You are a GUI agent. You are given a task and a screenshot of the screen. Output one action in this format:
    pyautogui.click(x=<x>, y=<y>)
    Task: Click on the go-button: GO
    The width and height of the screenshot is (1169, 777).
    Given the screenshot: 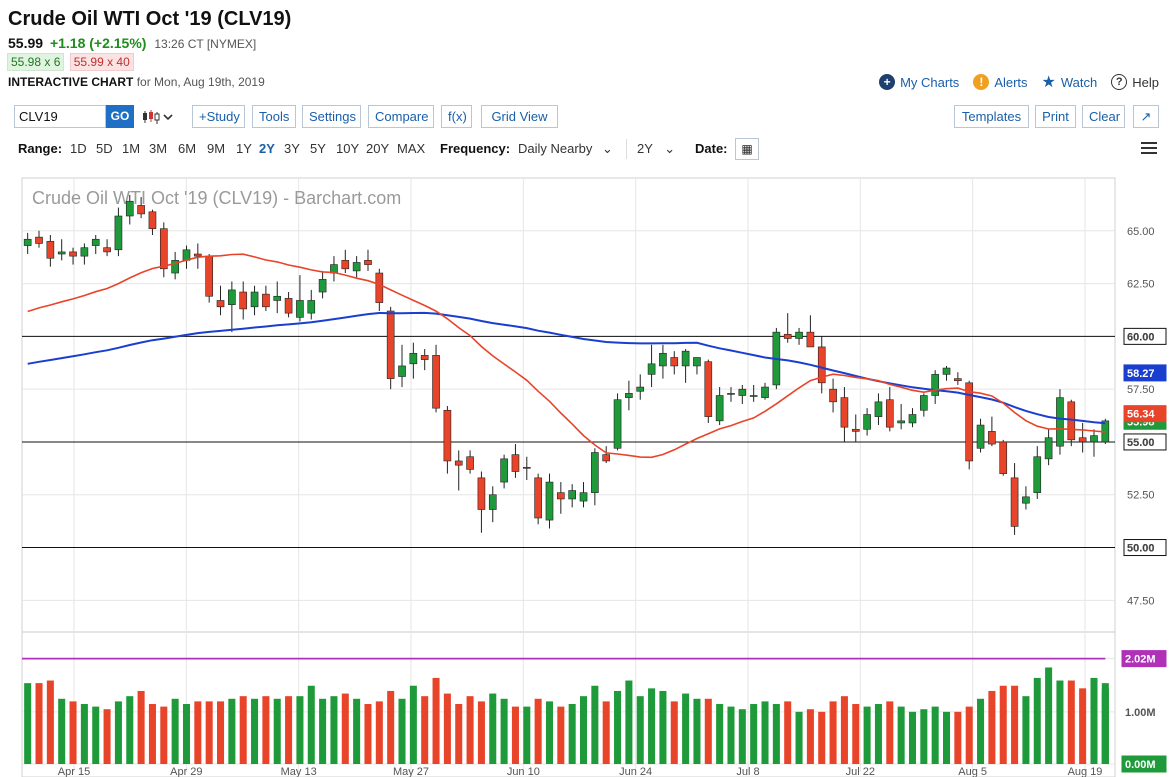 What is the action you would take?
    pyautogui.click(x=120, y=116)
    